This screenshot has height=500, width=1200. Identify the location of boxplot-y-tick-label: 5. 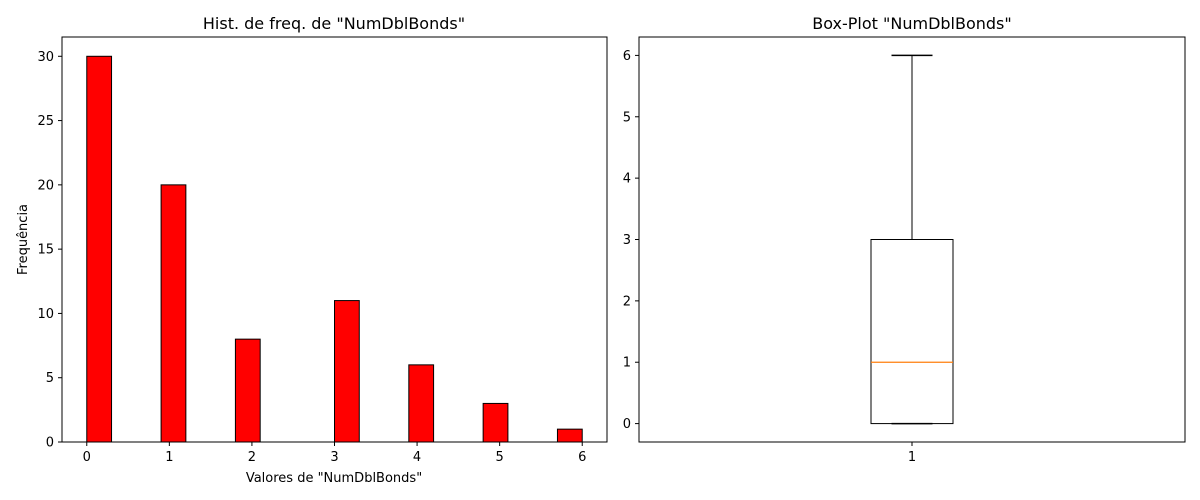
(627, 117).